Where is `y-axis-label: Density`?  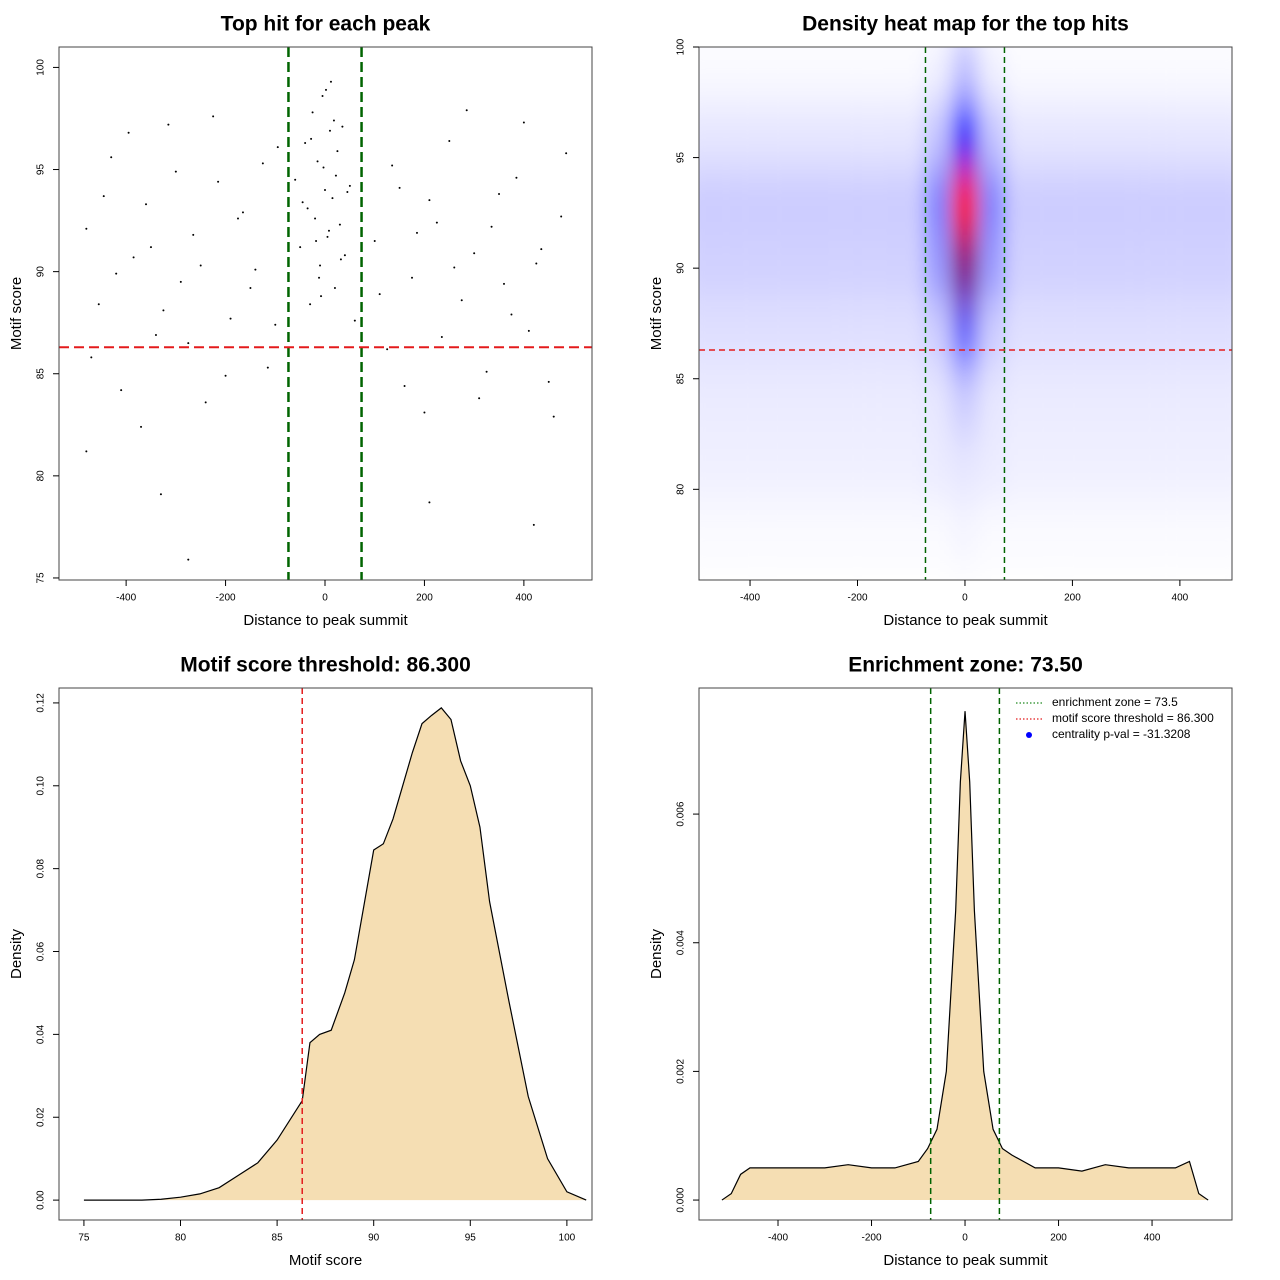 y-axis-label: Density is located at coordinates (656, 953).